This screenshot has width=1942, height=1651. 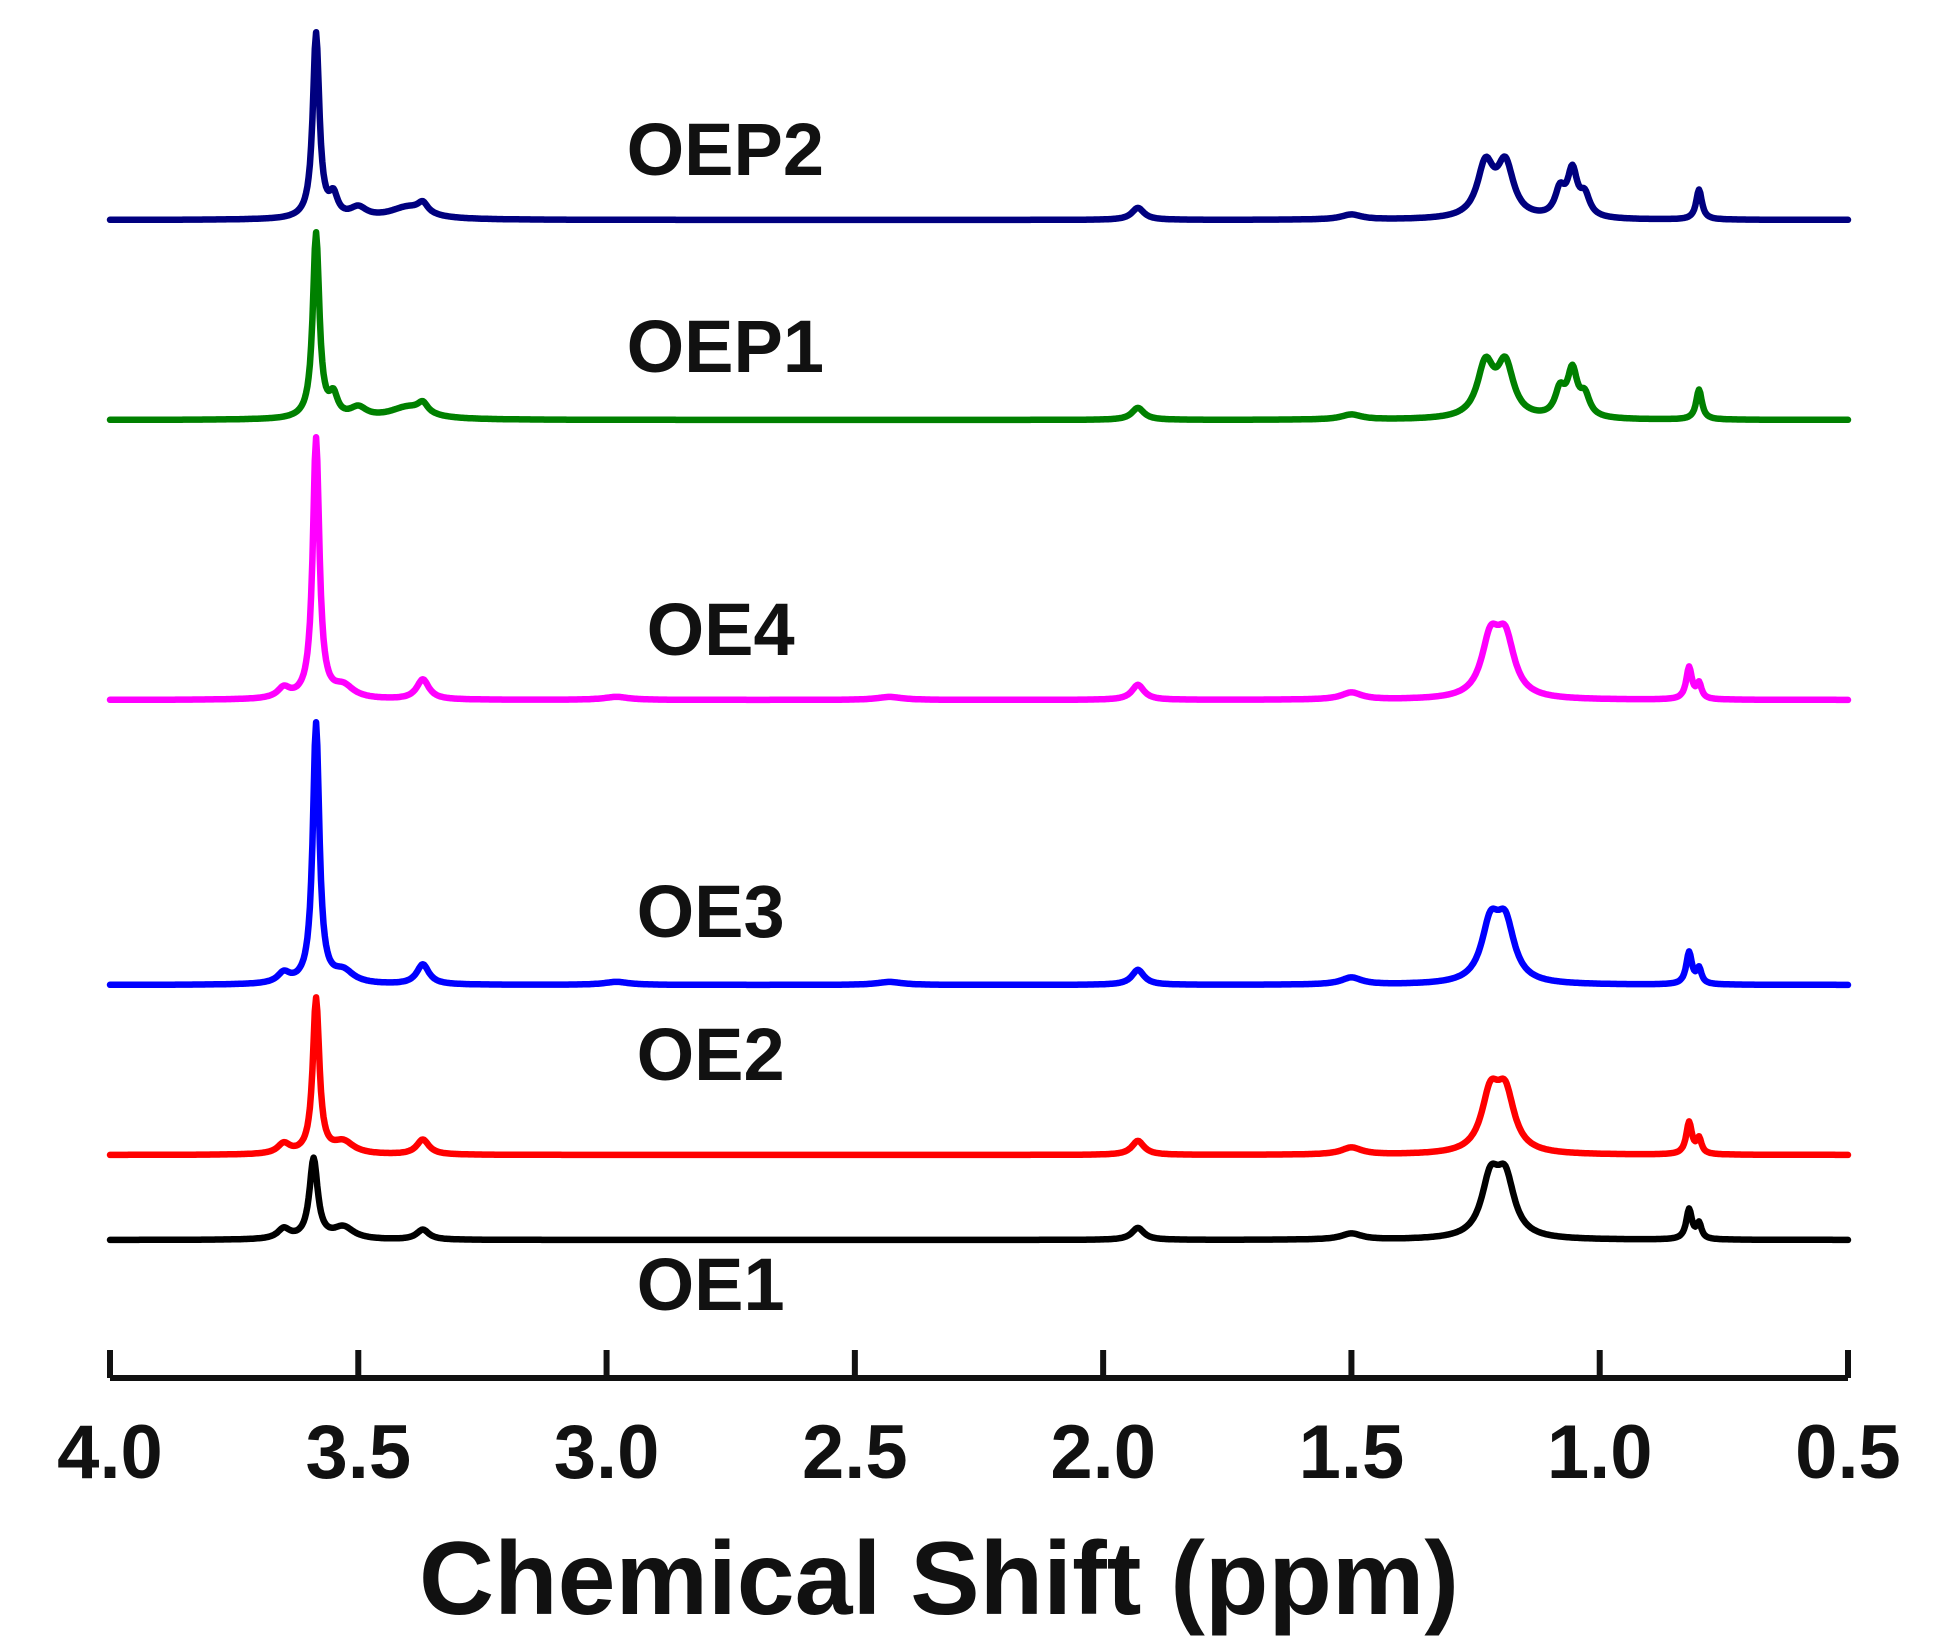 What do you see at coordinates (979, 126) in the screenshot?
I see `series-line-oep2` at bounding box center [979, 126].